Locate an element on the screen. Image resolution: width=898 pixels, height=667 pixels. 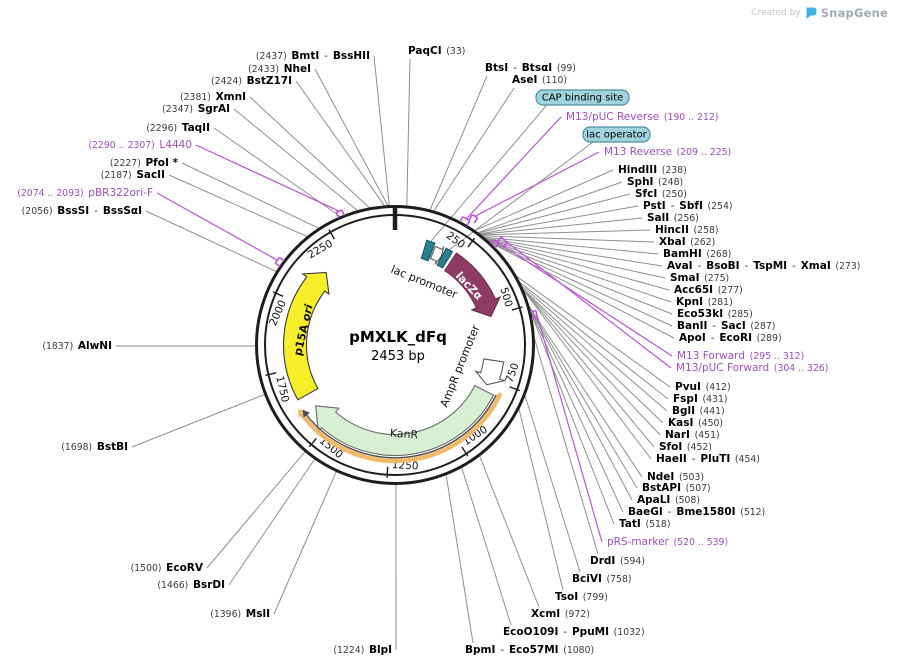
primer-label-L4440: (2290 .. 2307) L4440 is located at coordinates (140, 145).